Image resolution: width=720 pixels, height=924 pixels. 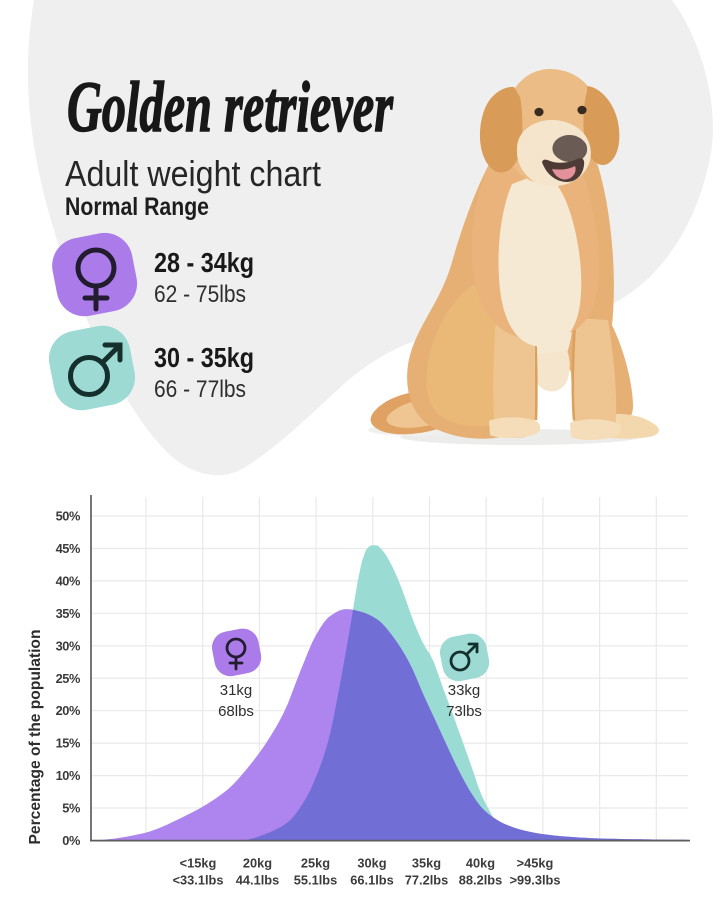 I want to click on svg-text: Normal Range, so click(x=137, y=207).